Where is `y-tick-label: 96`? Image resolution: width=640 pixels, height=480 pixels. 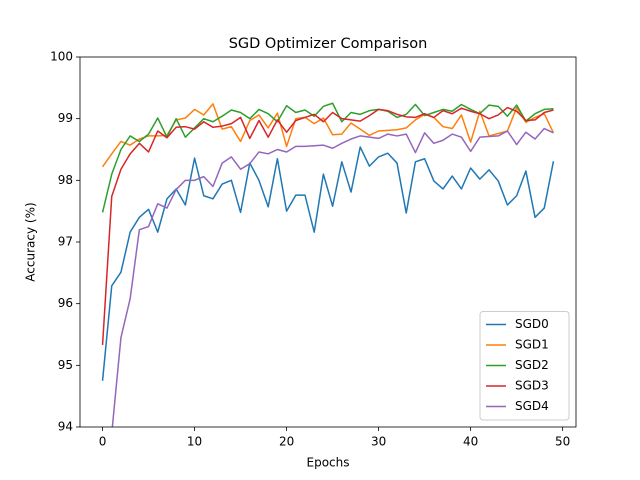
y-tick-label: 96 is located at coordinates (65, 303).